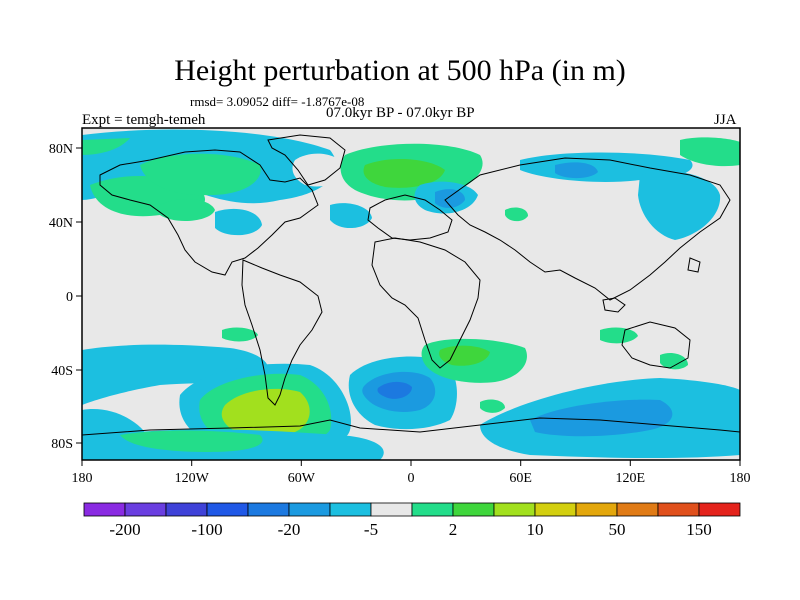 The height and width of the screenshot is (600, 800). Describe the element at coordinates (656, 345) in the screenshot. I see `australia-outline` at that location.